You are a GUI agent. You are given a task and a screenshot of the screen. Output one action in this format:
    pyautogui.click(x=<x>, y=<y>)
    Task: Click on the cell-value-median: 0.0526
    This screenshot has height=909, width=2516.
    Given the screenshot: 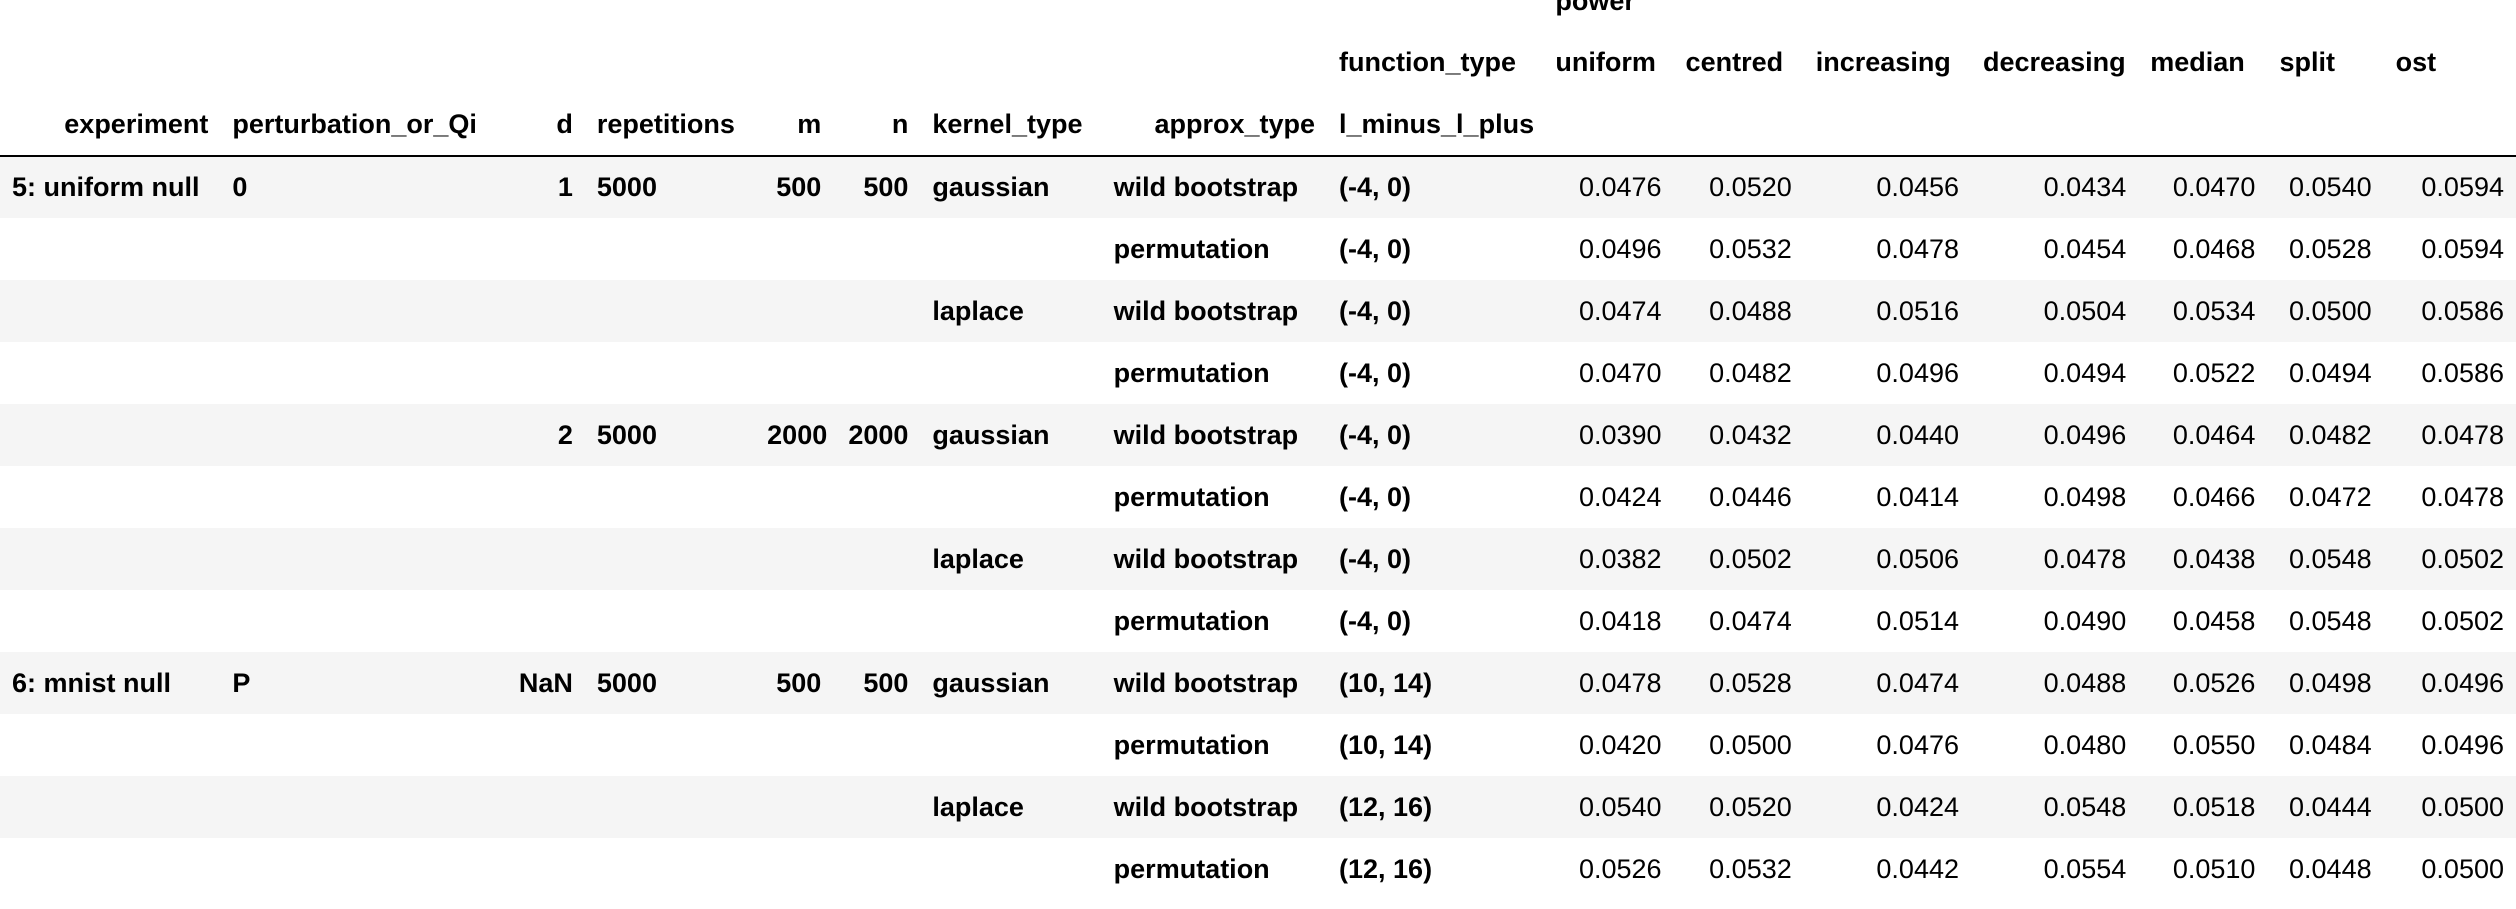 What is the action you would take?
    pyautogui.click(x=2203, y=683)
    